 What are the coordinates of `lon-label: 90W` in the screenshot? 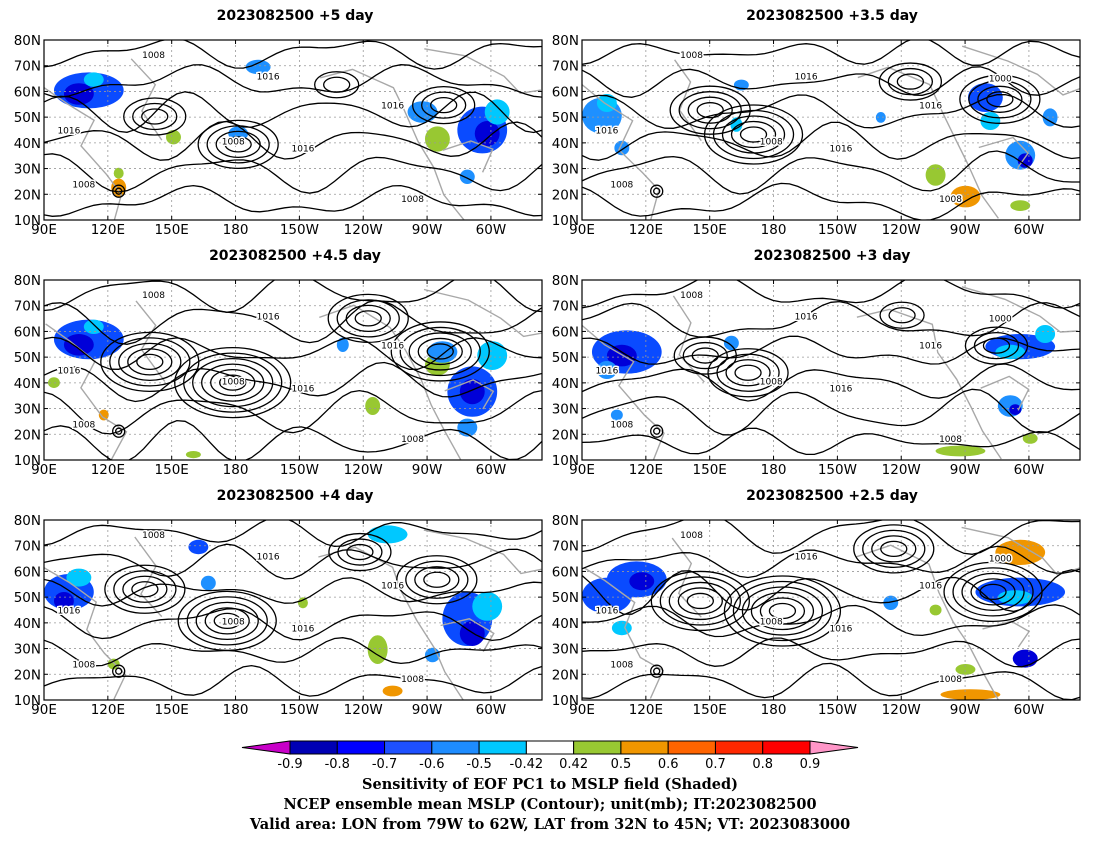 It's located at (427, 710).